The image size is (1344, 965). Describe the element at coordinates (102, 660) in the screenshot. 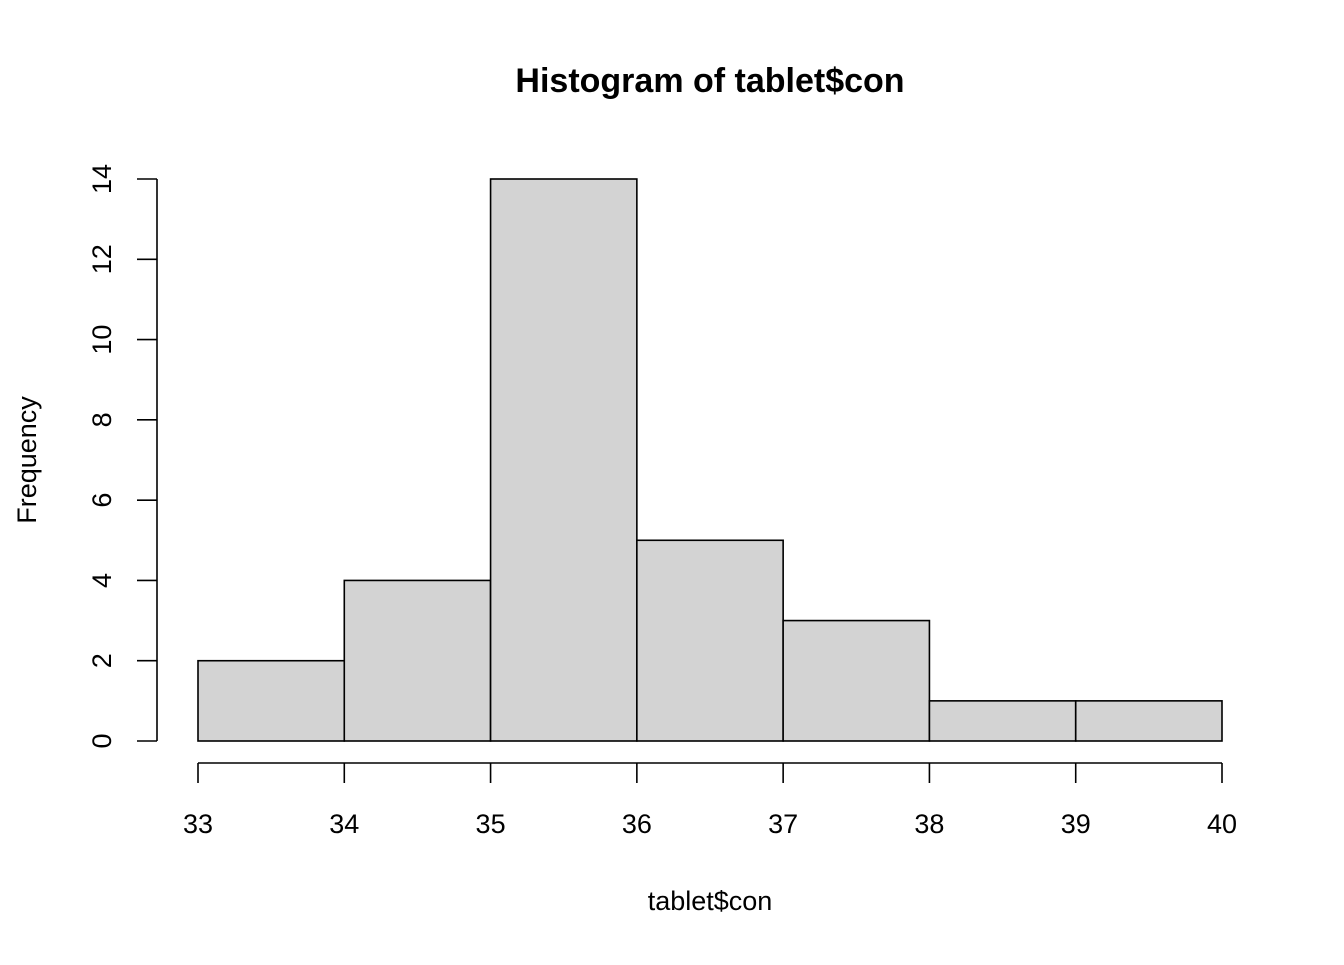

I see `y-tick-label: 2` at that location.